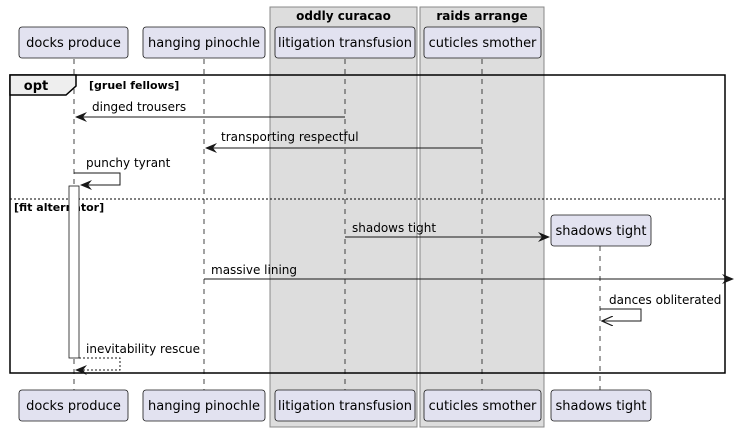 The height and width of the screenshot is (431, 735). I want to click on message-dances-obliterated: dances obliterated, so click(660, 307).